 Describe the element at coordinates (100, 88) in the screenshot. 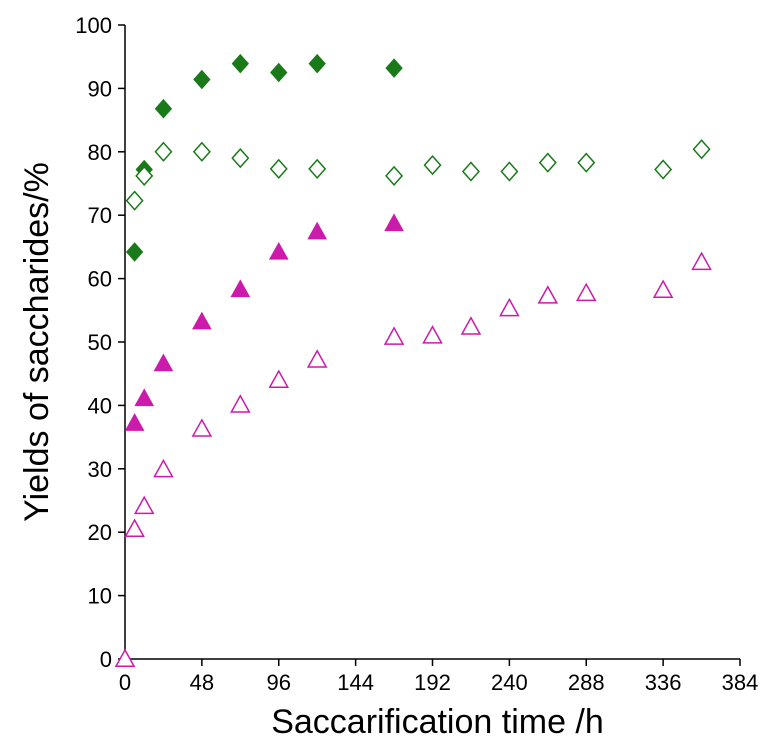

I see `y-tick-label: 90` at that location.